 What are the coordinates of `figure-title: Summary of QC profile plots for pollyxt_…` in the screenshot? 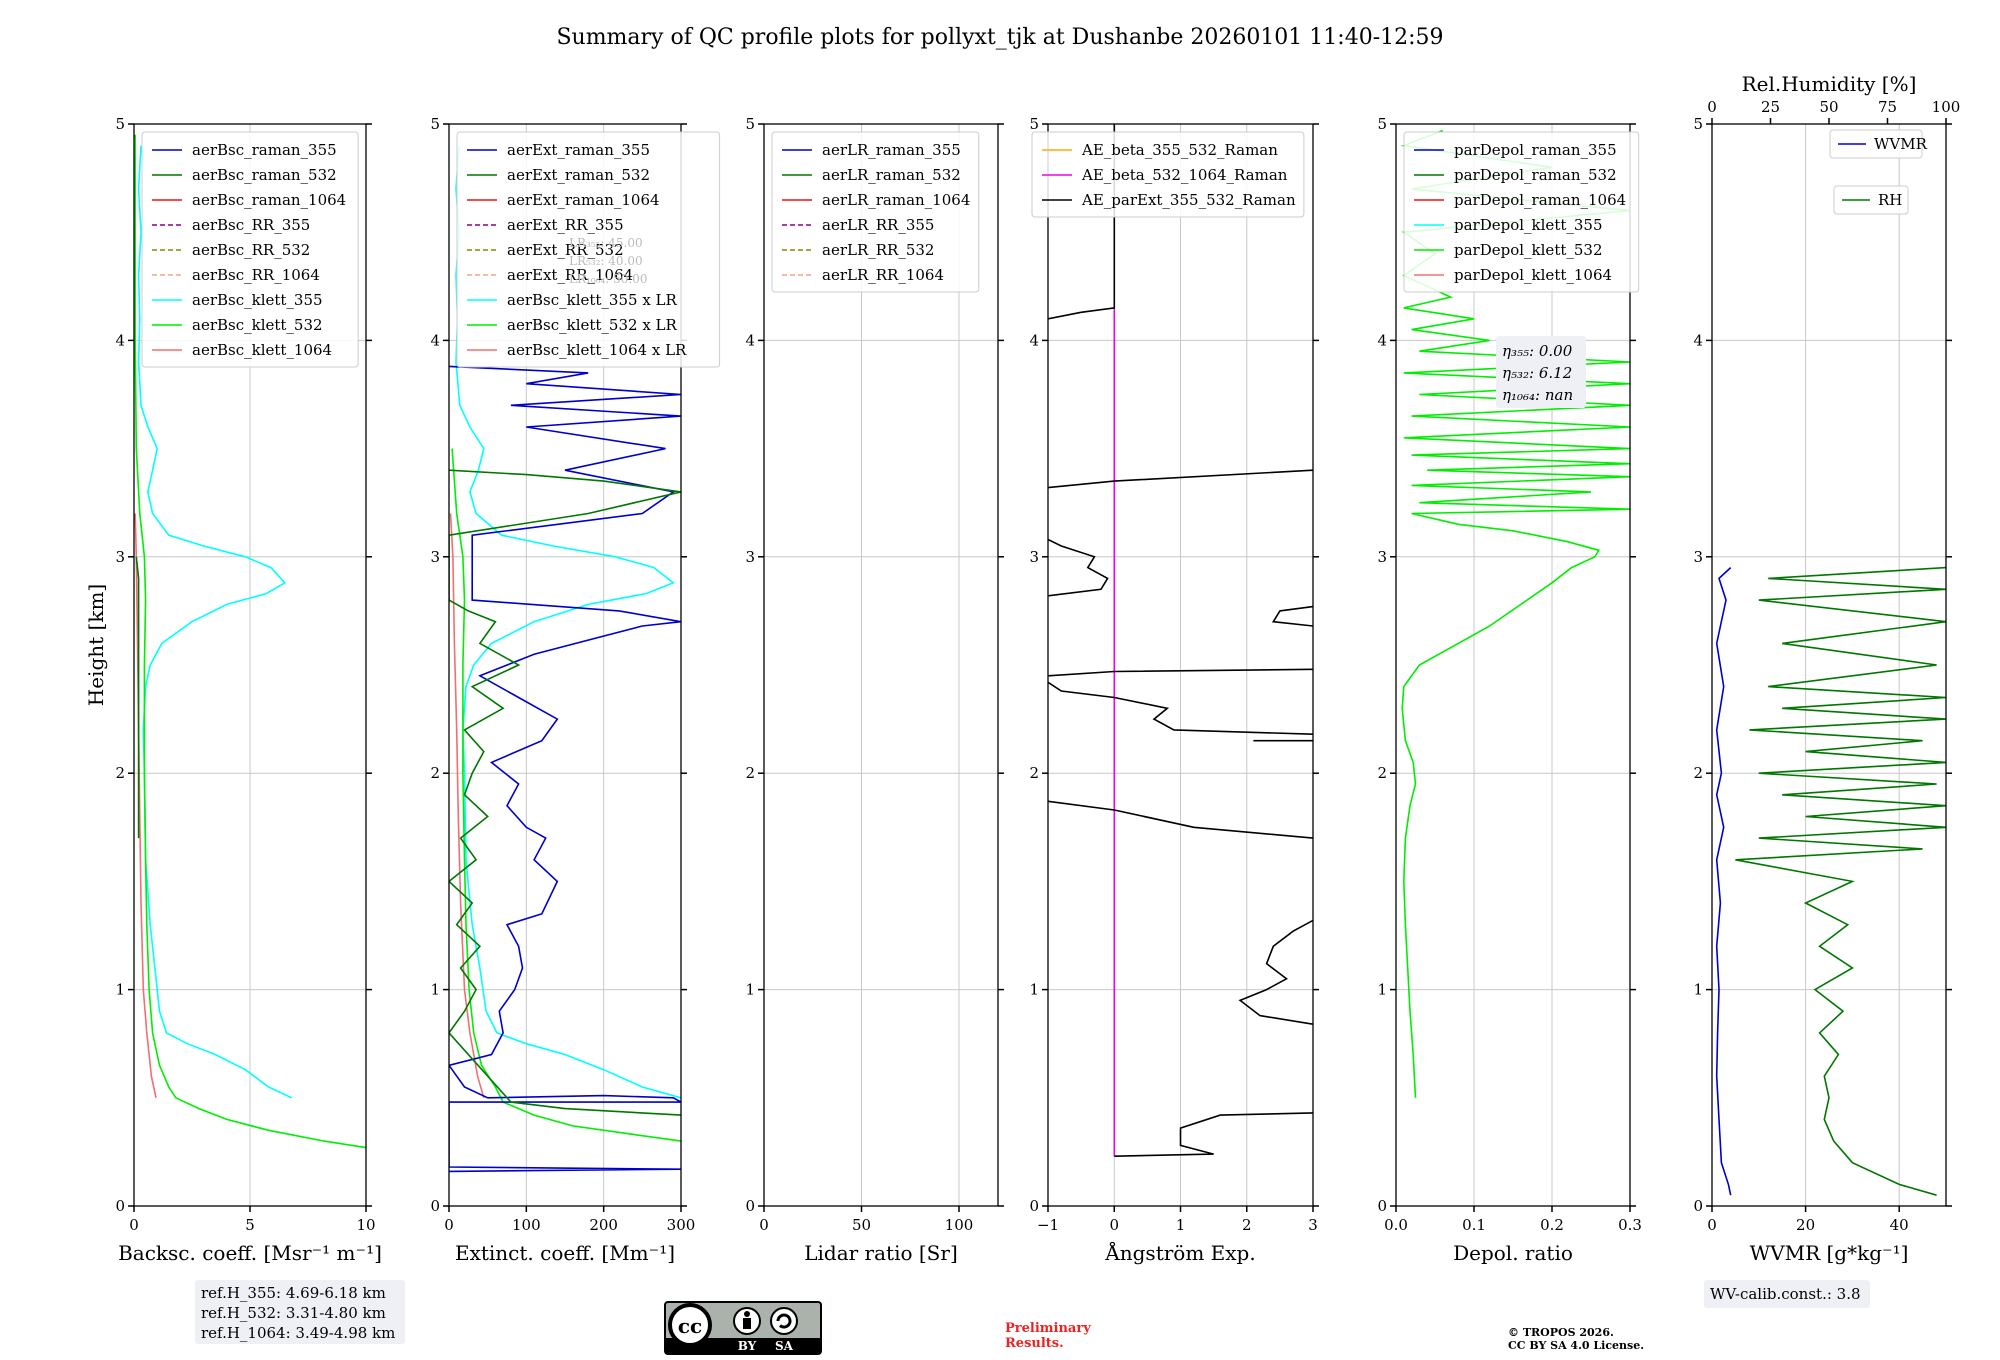 It's located at (999, 37).